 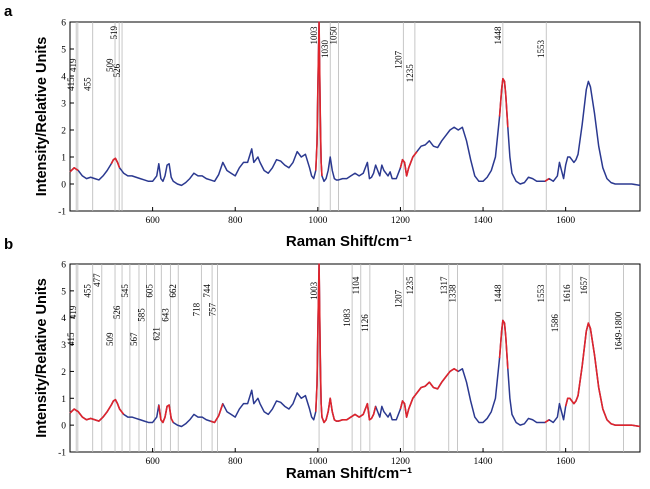 I want to click on peak-label: 744, so click(x=207, y=291).